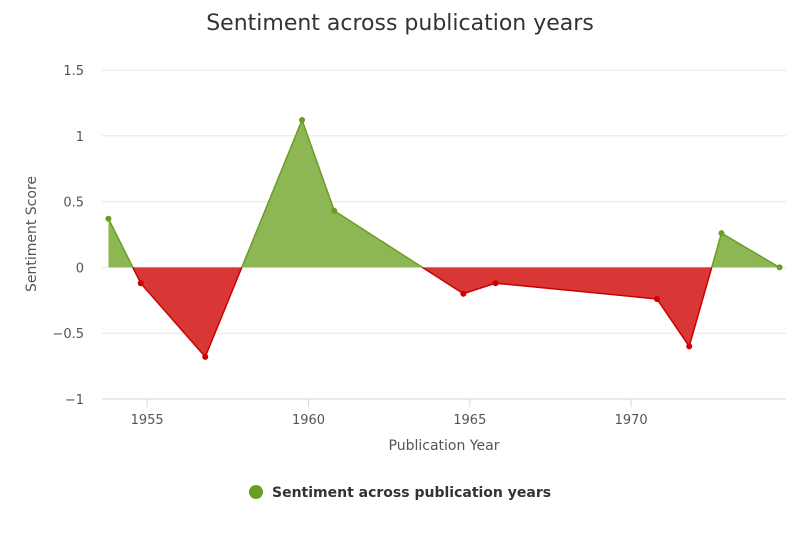 The image size is (800, 533). I want to click on x-axis-title: Publication Year, so click(444, 446).